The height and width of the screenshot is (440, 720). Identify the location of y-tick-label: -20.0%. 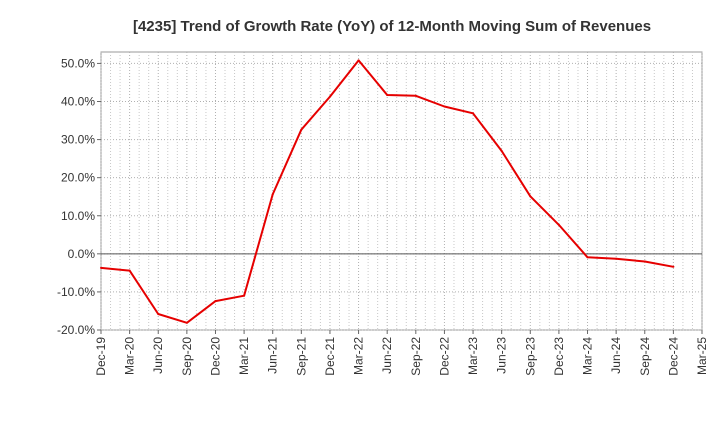
(76, 330).